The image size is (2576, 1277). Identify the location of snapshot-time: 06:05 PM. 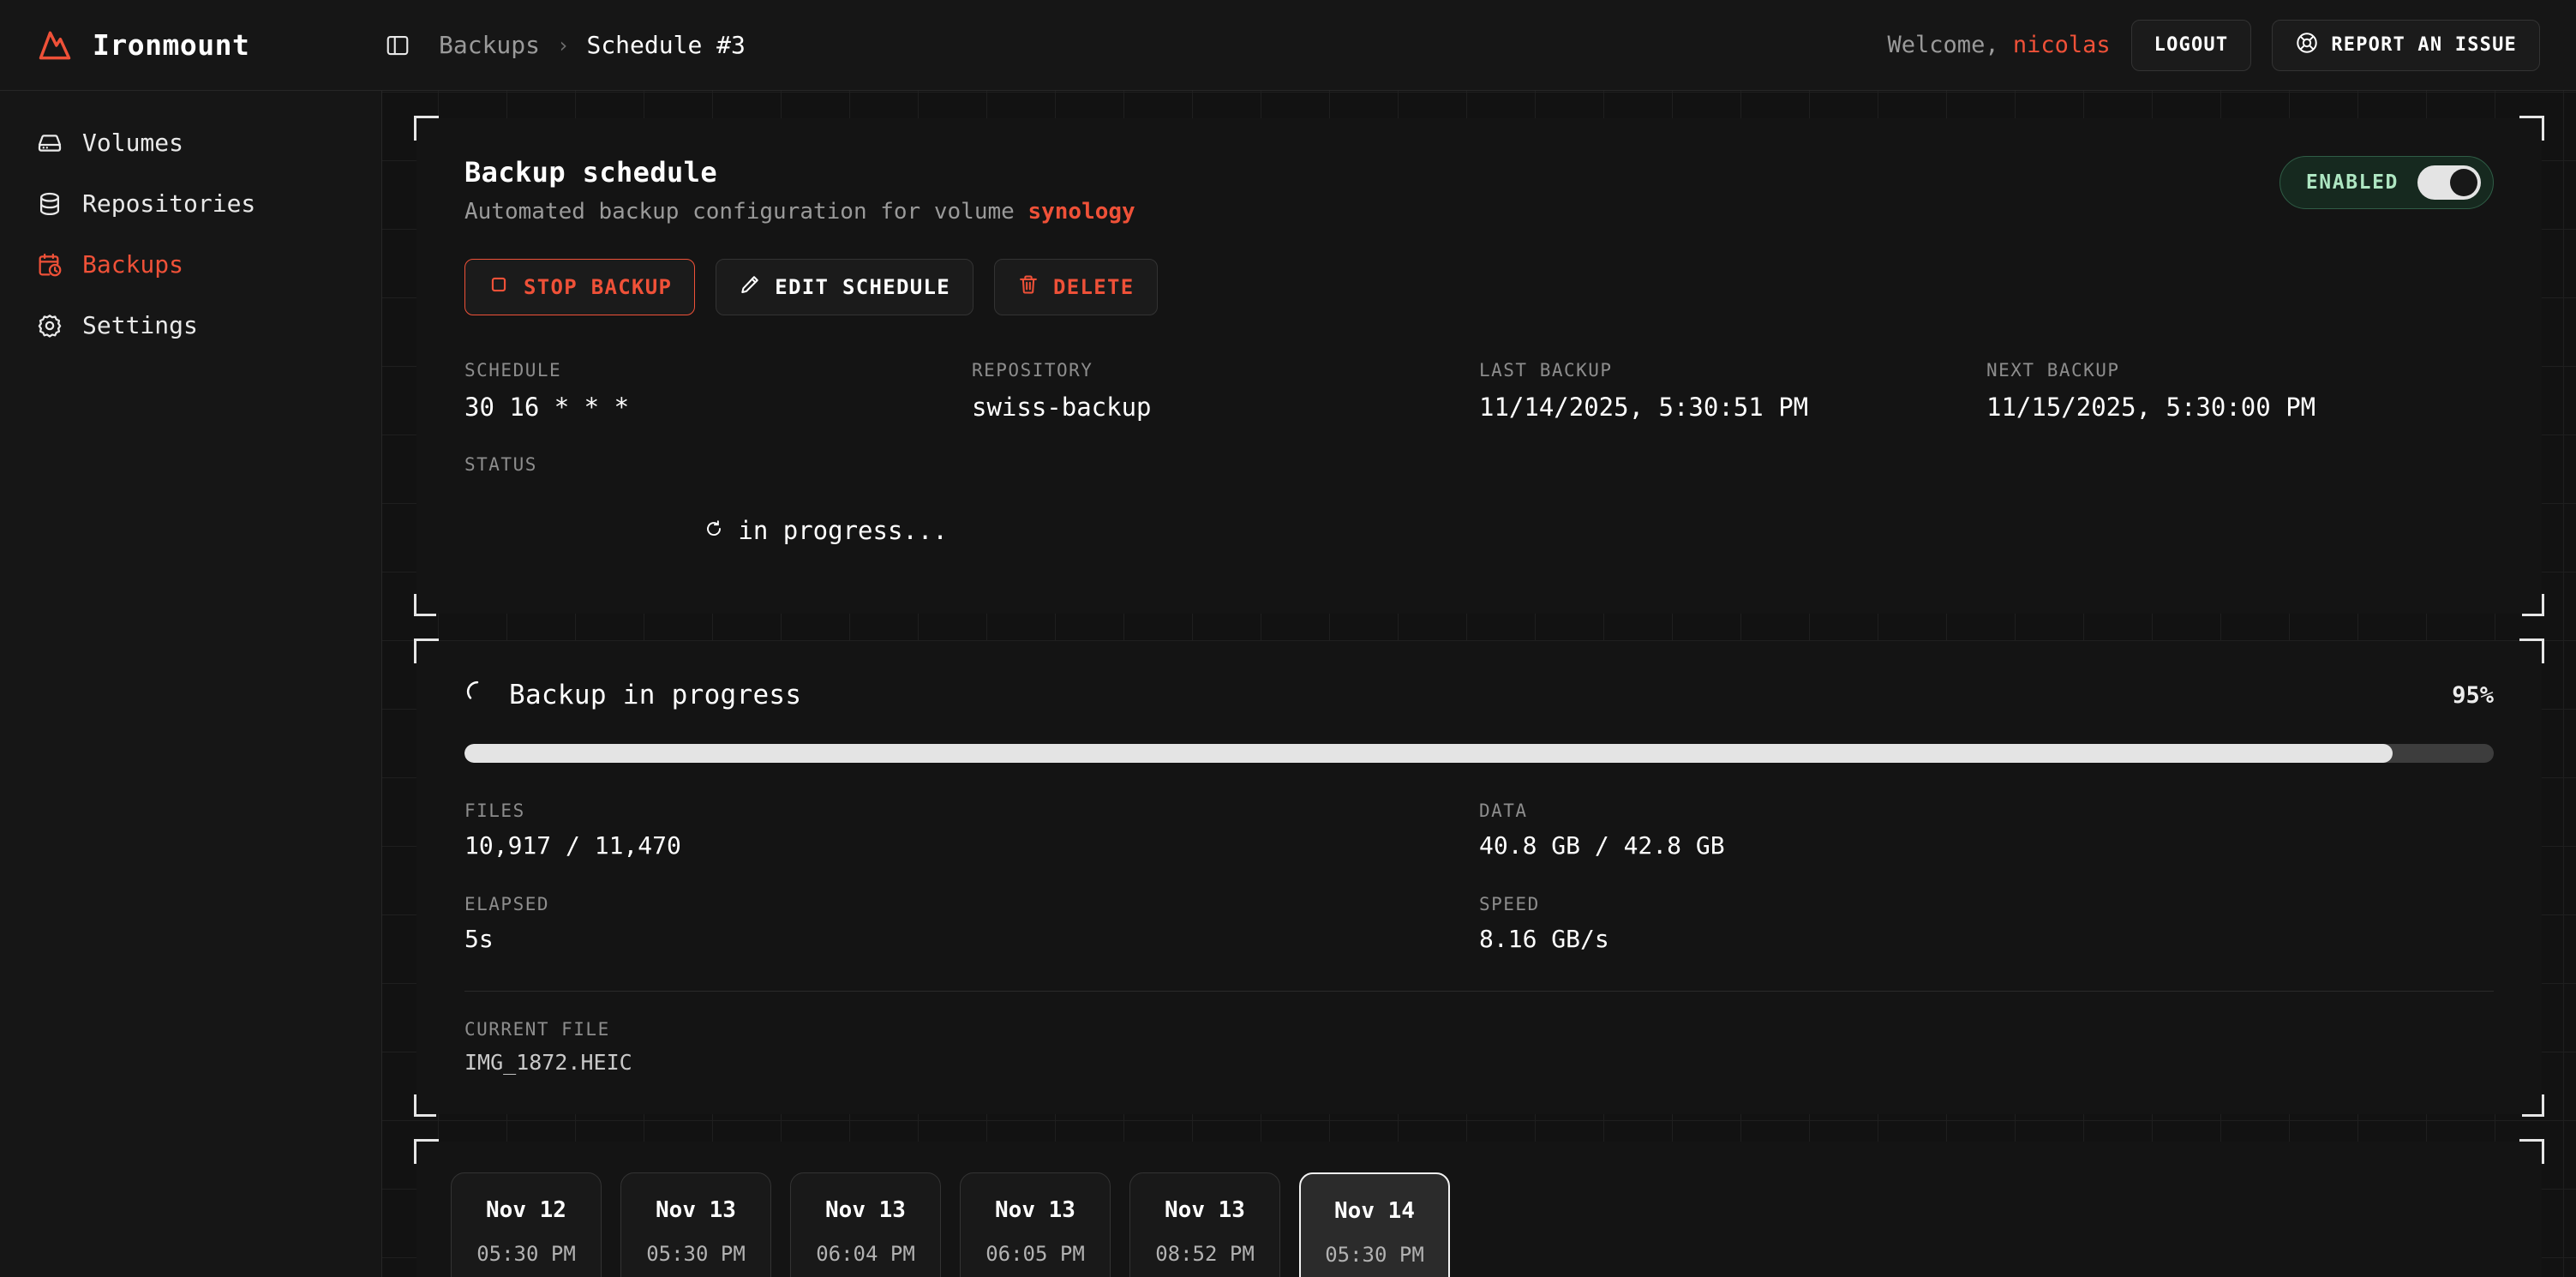
(1035, 1254).